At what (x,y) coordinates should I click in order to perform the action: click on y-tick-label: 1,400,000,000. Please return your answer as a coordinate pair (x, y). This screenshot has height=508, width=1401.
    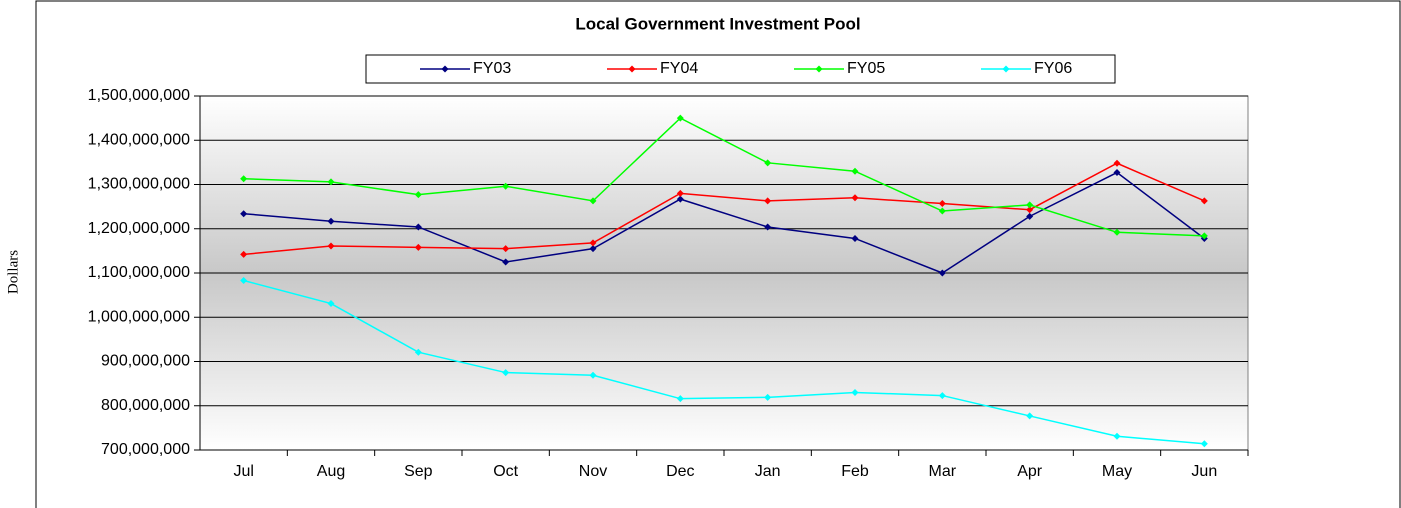
    Looking at the image, I should click on (139, 139).